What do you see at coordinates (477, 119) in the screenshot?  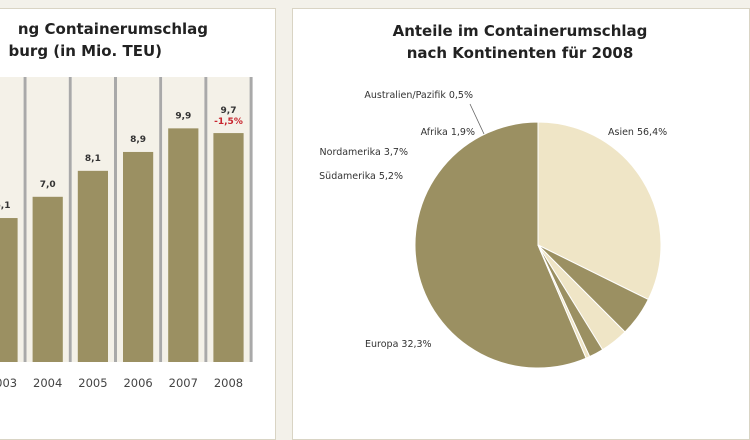 I see `leader-line` at bounding box center [477, 119].